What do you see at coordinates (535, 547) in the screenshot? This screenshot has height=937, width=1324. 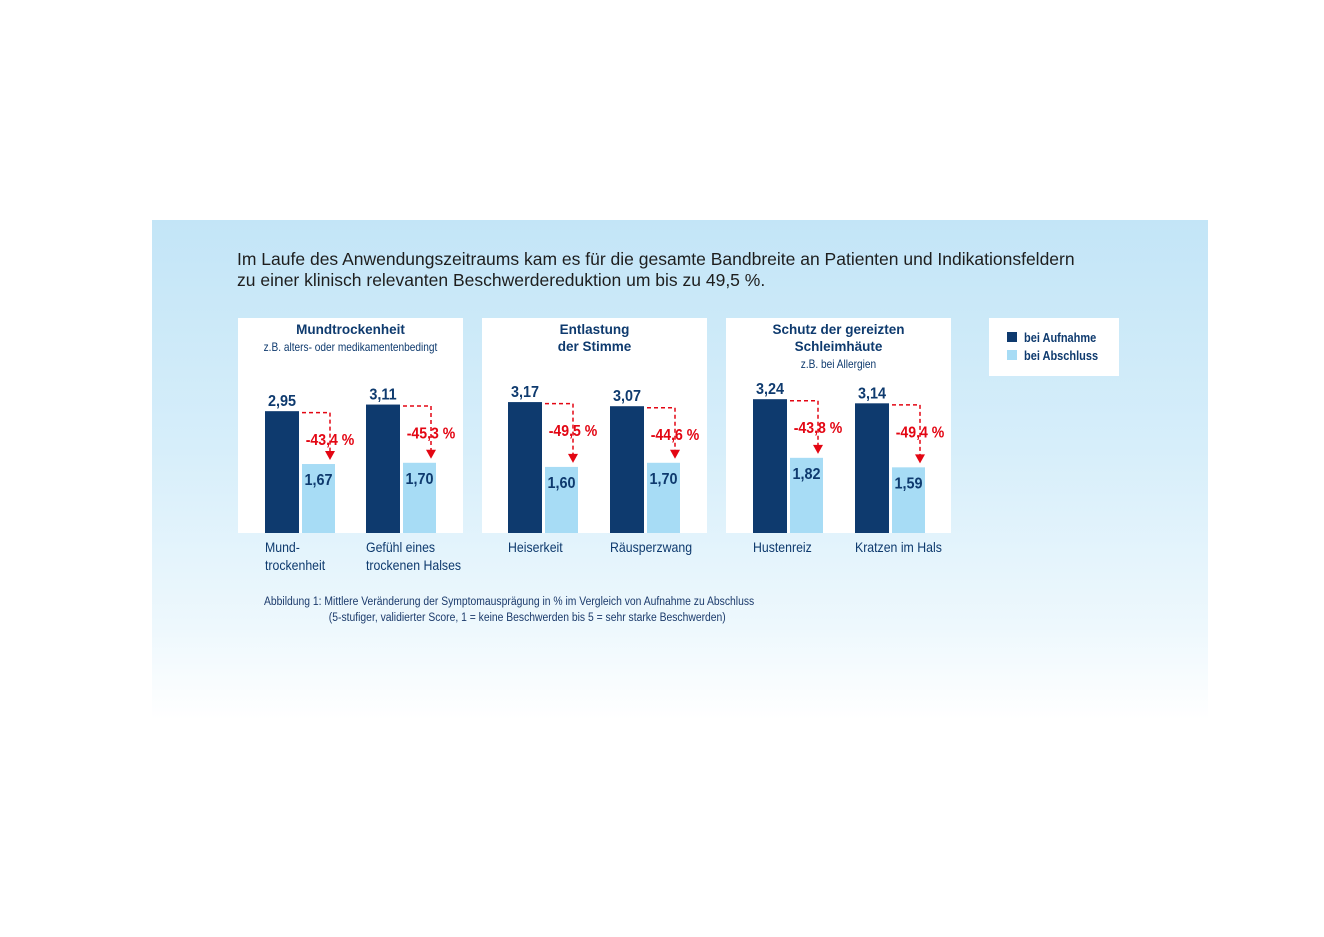 I see `category-label: Heiserkeit` at bounding box center [535, 547].